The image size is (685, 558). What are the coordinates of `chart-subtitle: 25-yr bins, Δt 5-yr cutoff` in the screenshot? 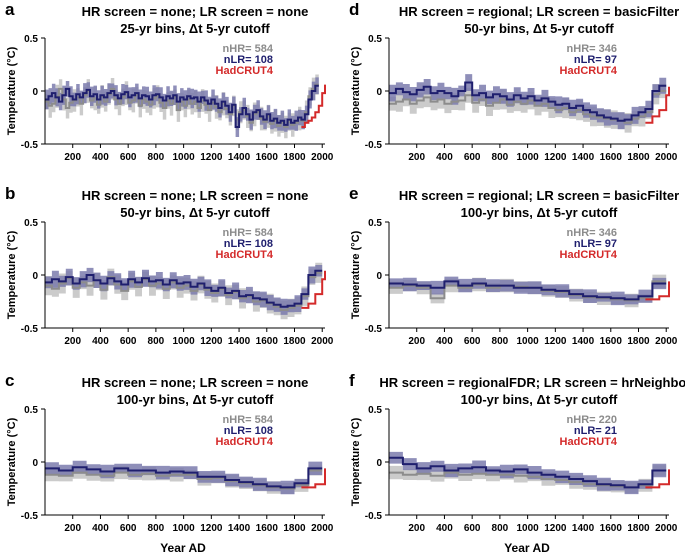 It's located at (195, 28).